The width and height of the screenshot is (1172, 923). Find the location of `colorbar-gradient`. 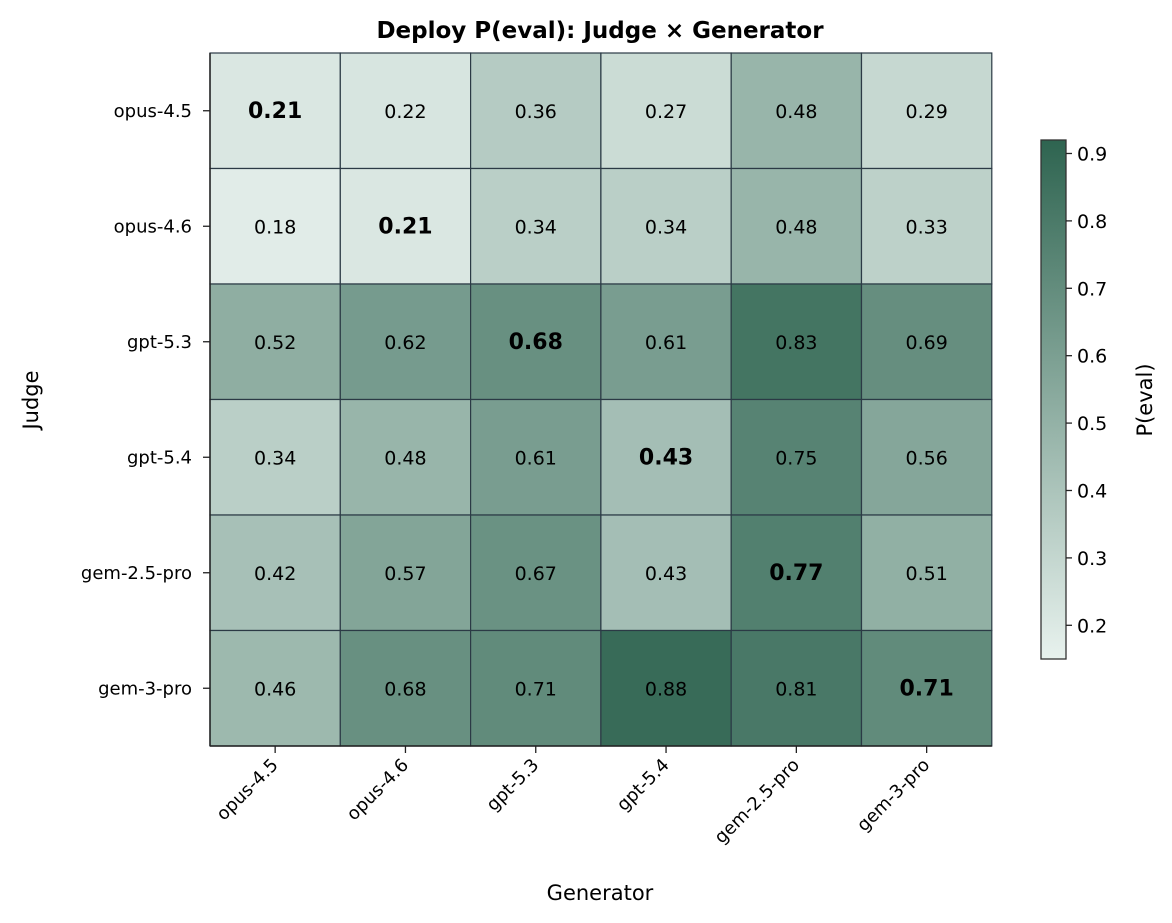

colorbar-gradient is located at coordinates (1053, 399).